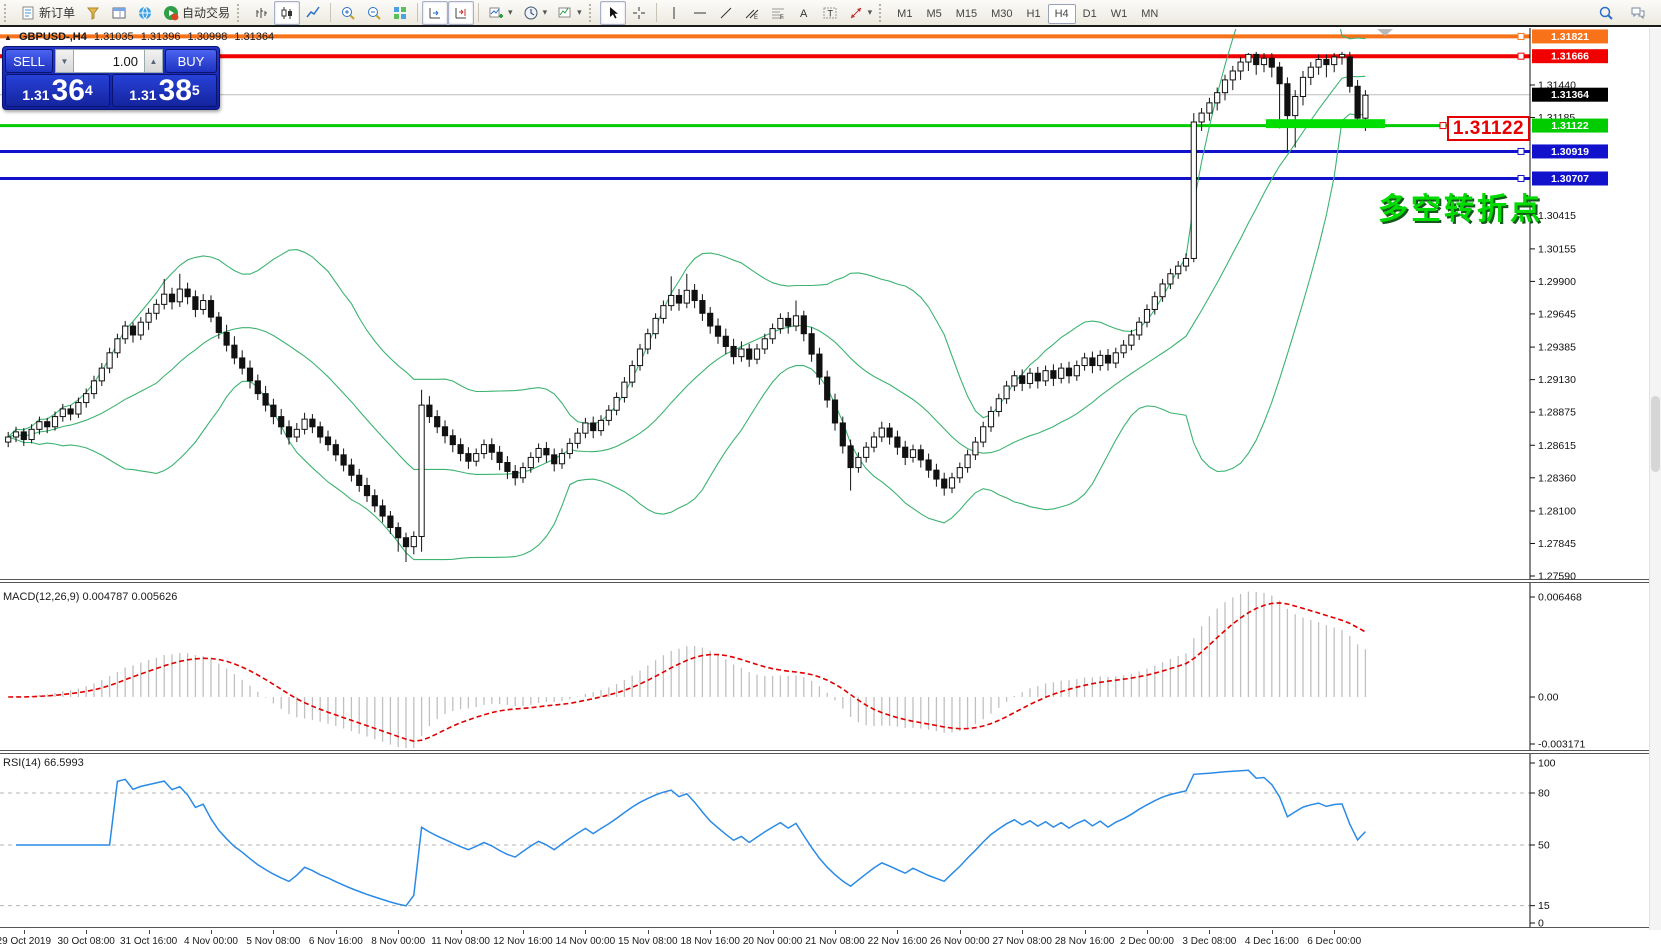 This screenshot has width=1661, height=952. I want to click on periods-button: ▾, so click(535, 13).